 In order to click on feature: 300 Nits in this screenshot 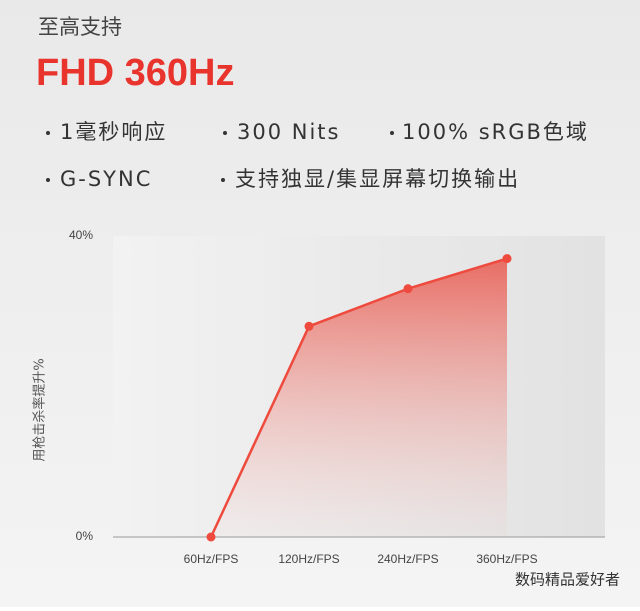, I will do `click(288, 132)`.